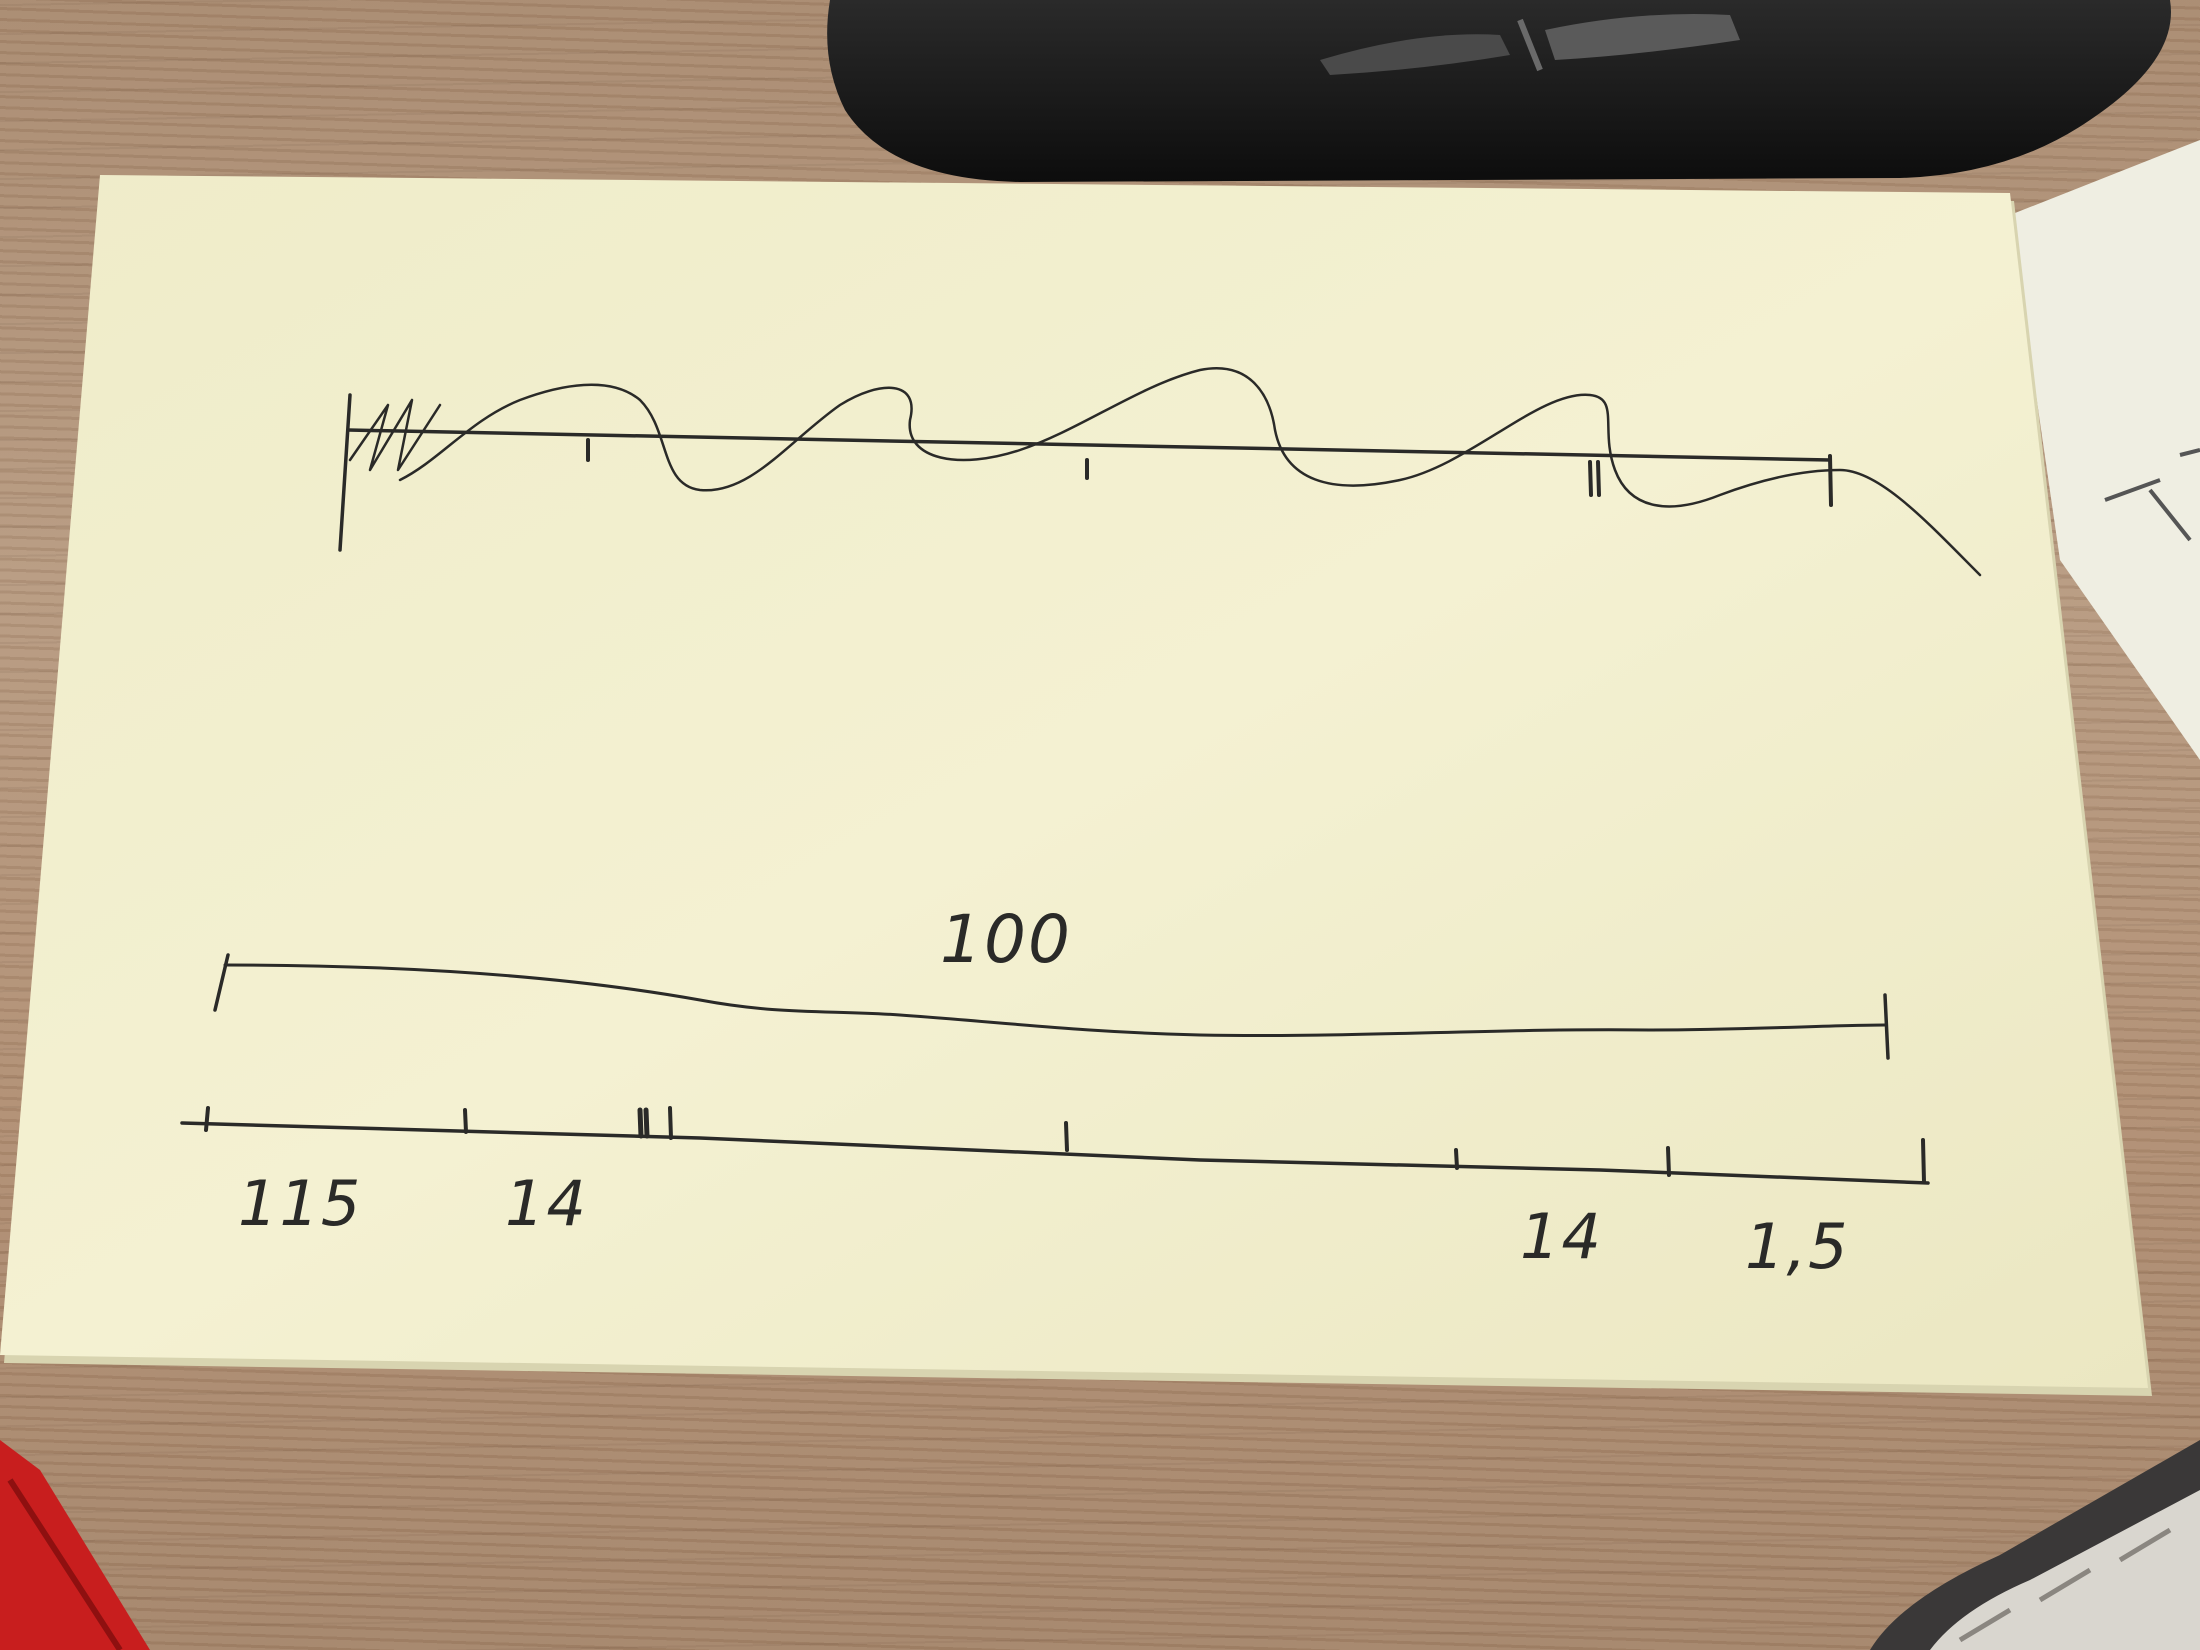 This screenshot has height=1650, width=2200. Describe the element at coordinates (1055, 1000) in the screenshot. I see `dimension-curve` at that location.